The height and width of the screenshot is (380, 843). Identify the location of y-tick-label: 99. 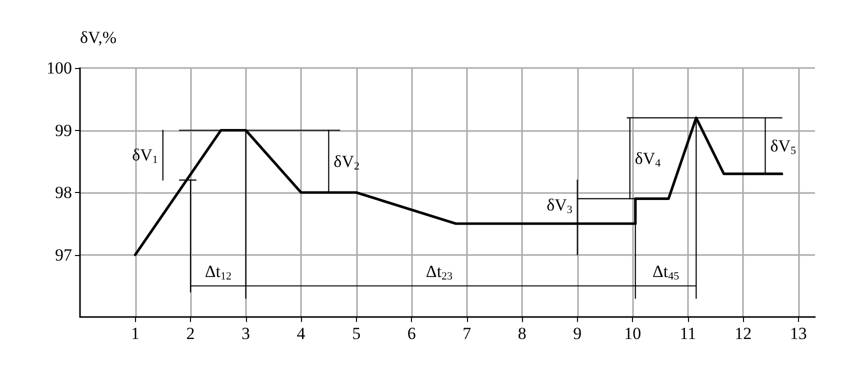
(63, 130).